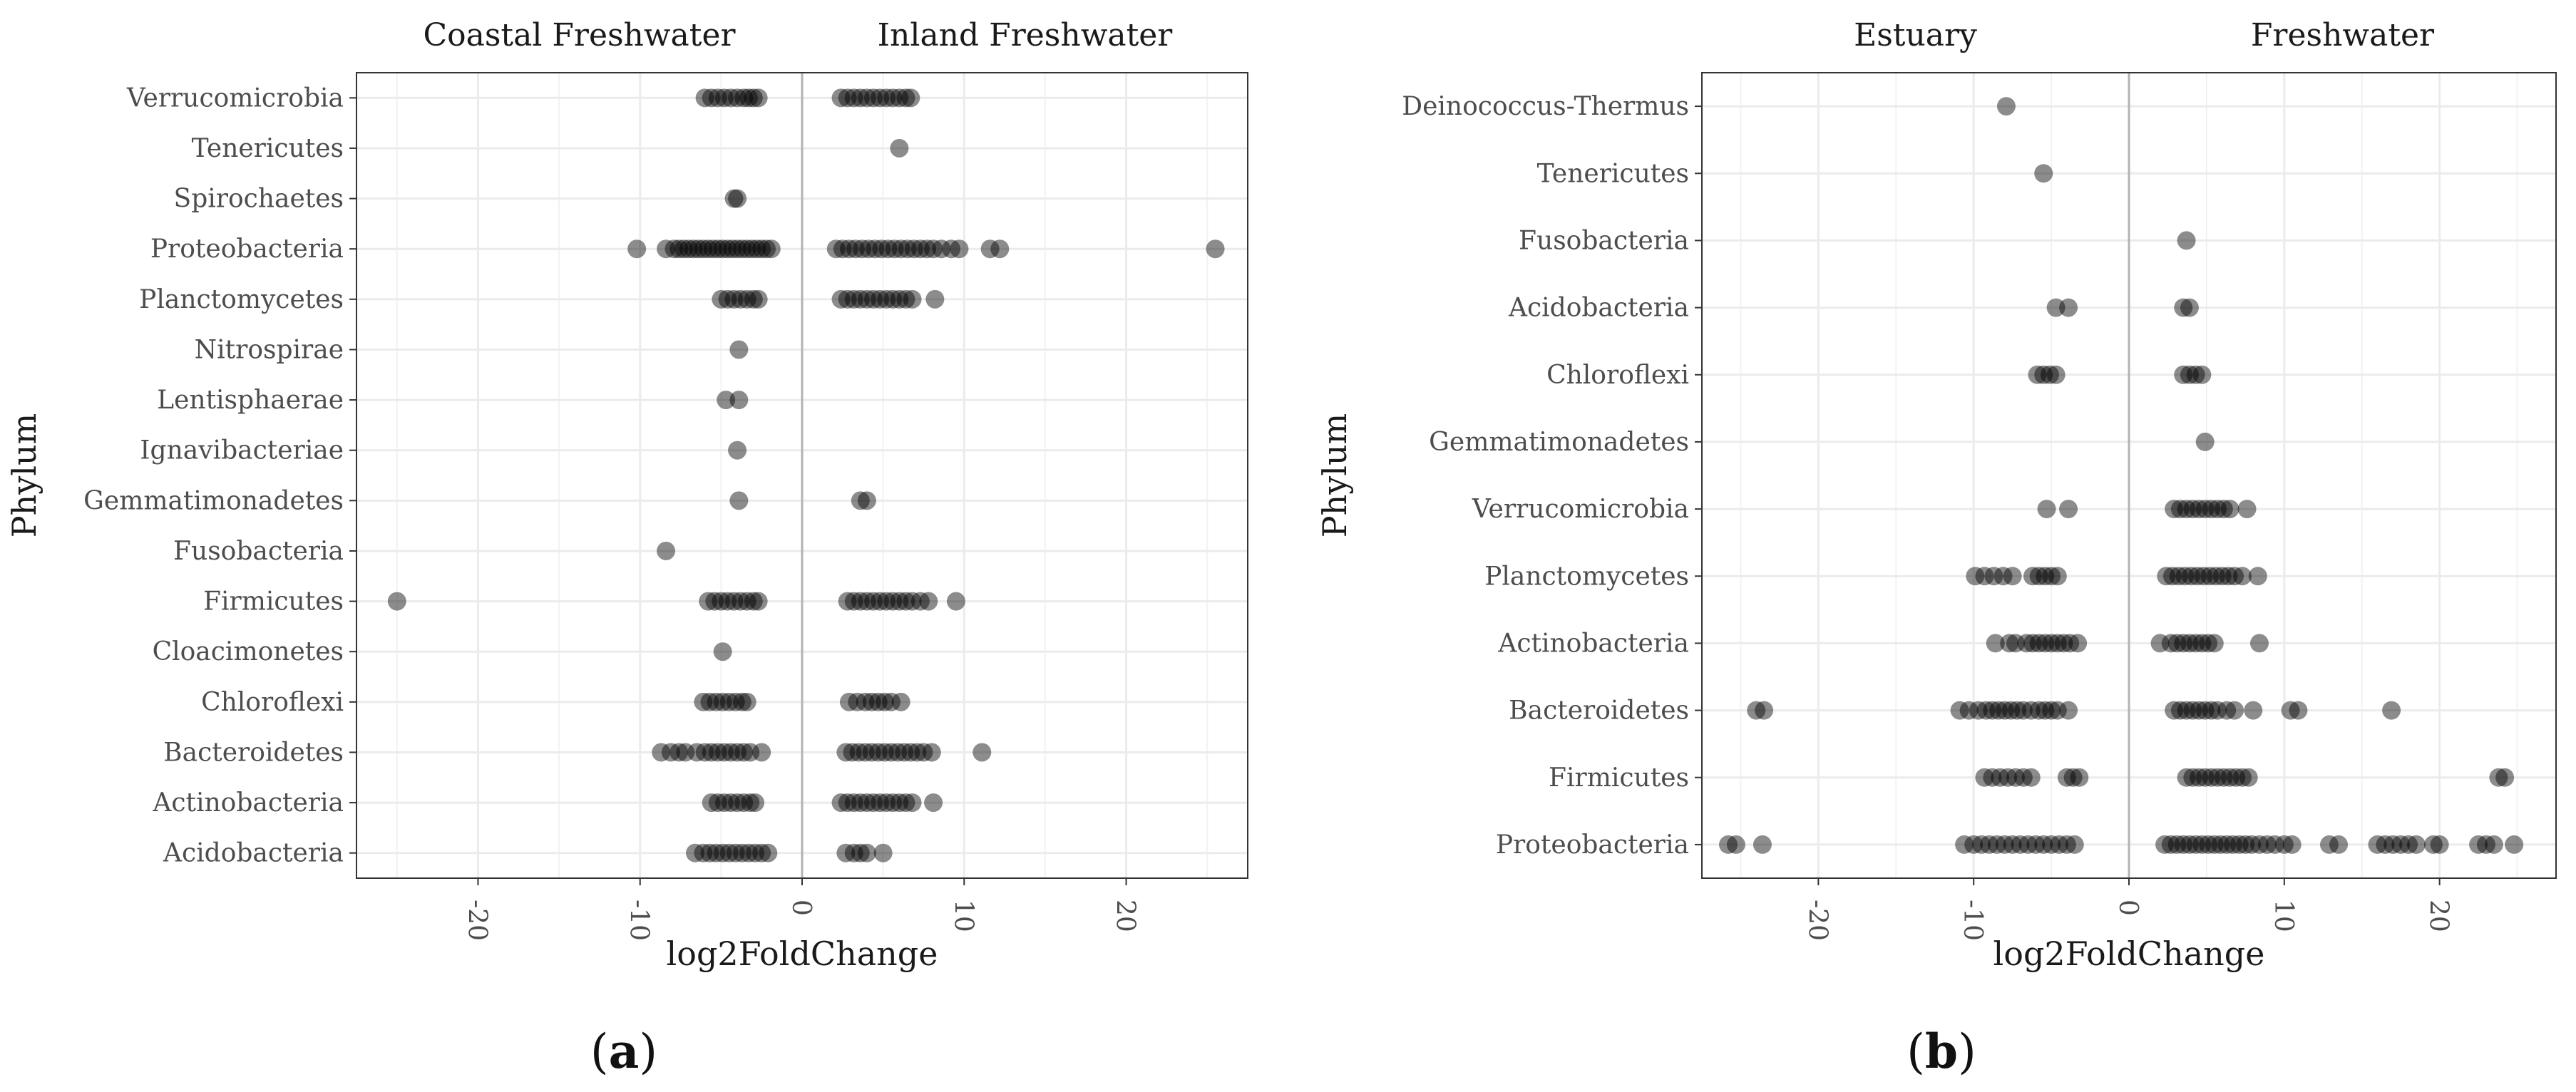 This screenshot has height=1092, width=2576. I want to click on y-tick-label: Tenericutes, so click(268, 148).